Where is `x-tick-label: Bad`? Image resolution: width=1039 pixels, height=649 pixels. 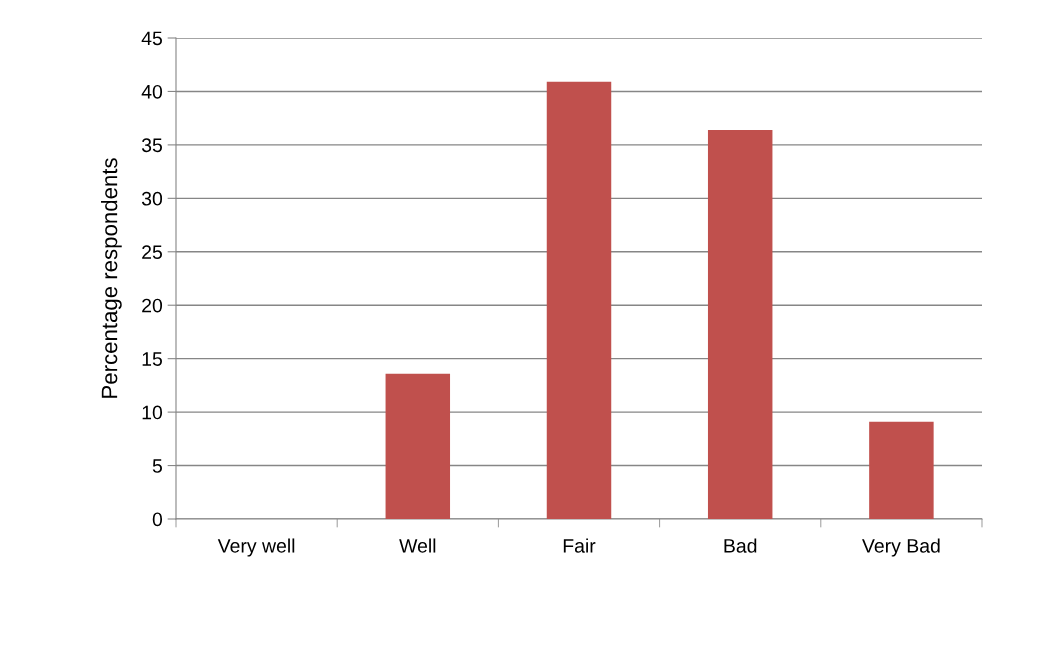
x-tick-label: Bad is located at coordinates (740, 545).